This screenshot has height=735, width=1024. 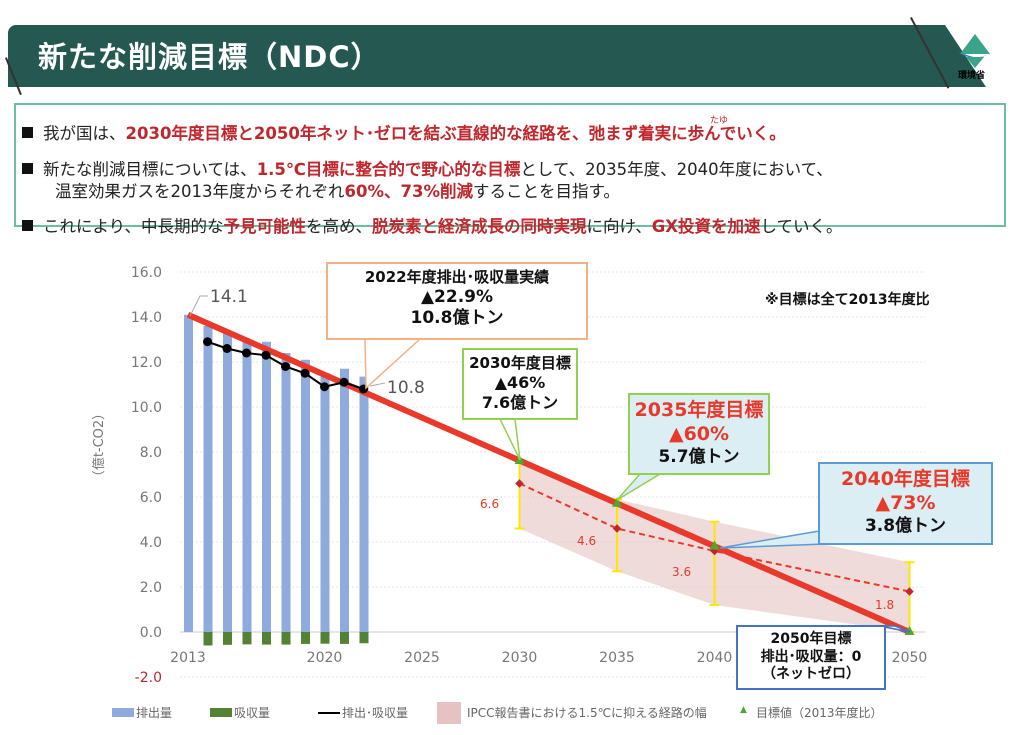 I want to click on data-label-end: 10.8, so click(x=406, y=388).